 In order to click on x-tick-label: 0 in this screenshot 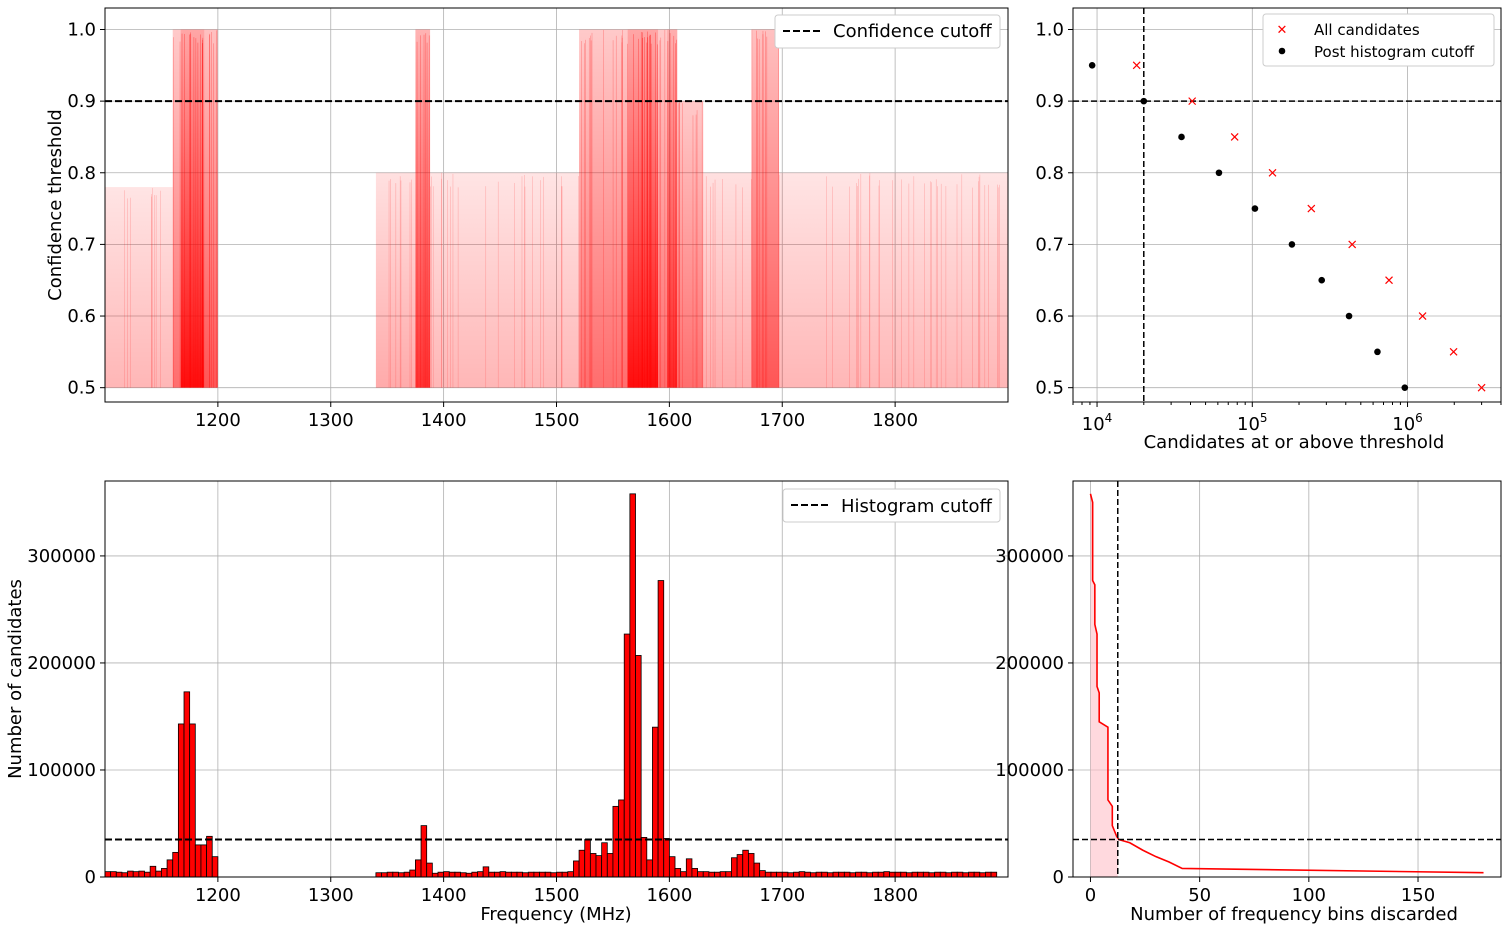, I will do `click(1090, 895)`.